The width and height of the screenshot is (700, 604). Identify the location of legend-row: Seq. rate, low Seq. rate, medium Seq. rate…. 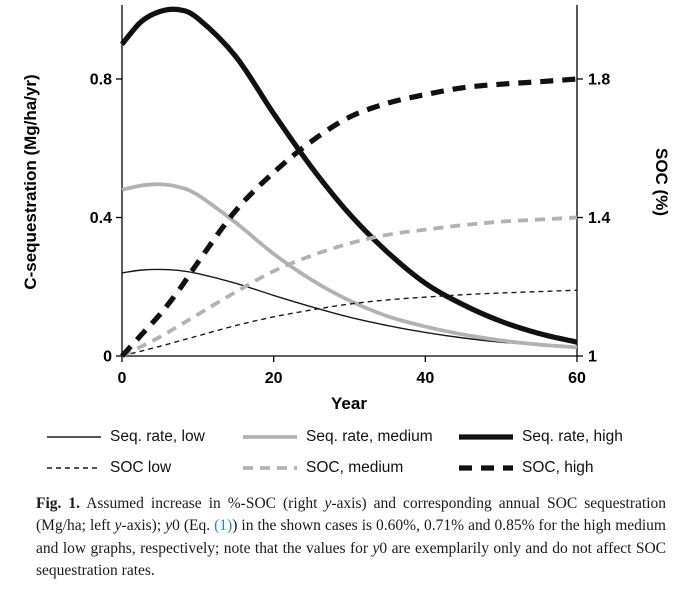
(373, 437).